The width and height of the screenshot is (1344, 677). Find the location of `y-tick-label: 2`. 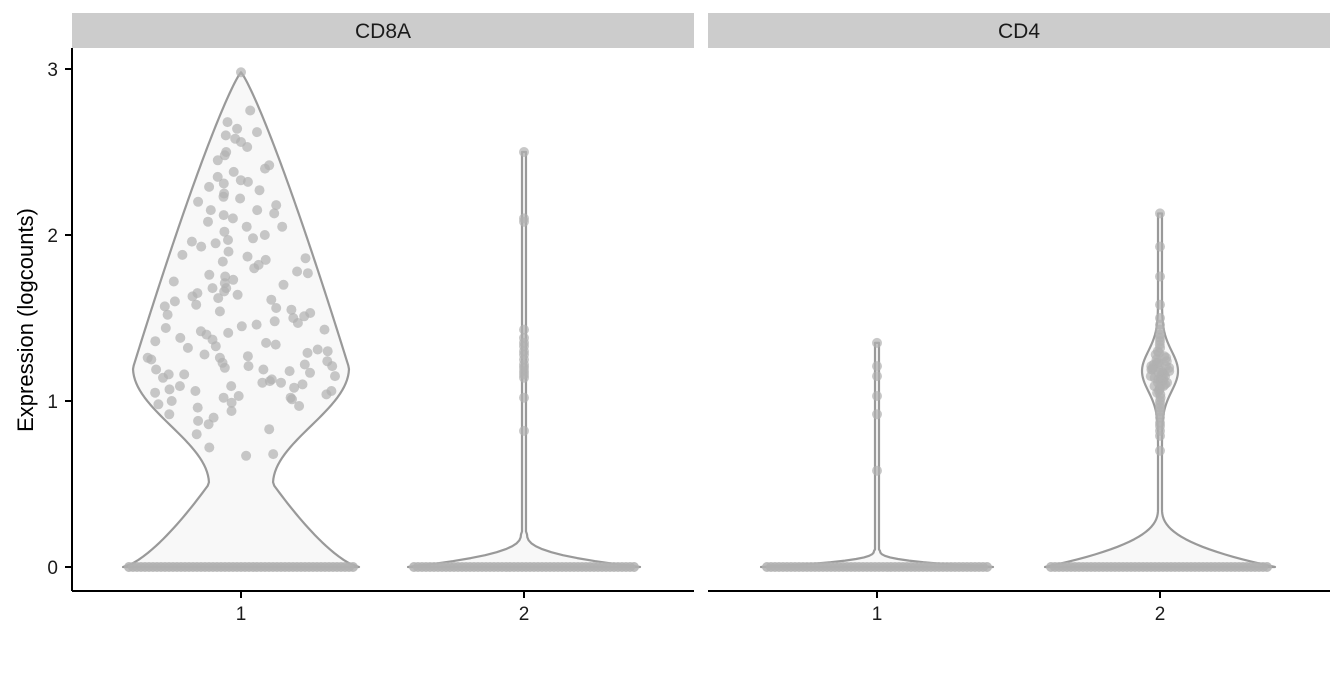

y-tick-label: 2 is located at coordinates (52, 236).